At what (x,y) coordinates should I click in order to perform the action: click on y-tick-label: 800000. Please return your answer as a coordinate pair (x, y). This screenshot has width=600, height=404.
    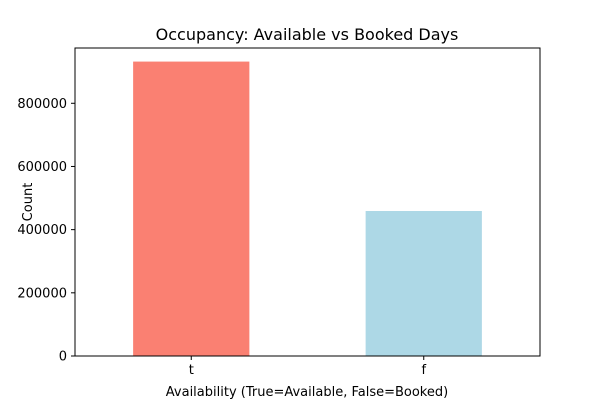
    Looking at the image, I should click on (42, 104).